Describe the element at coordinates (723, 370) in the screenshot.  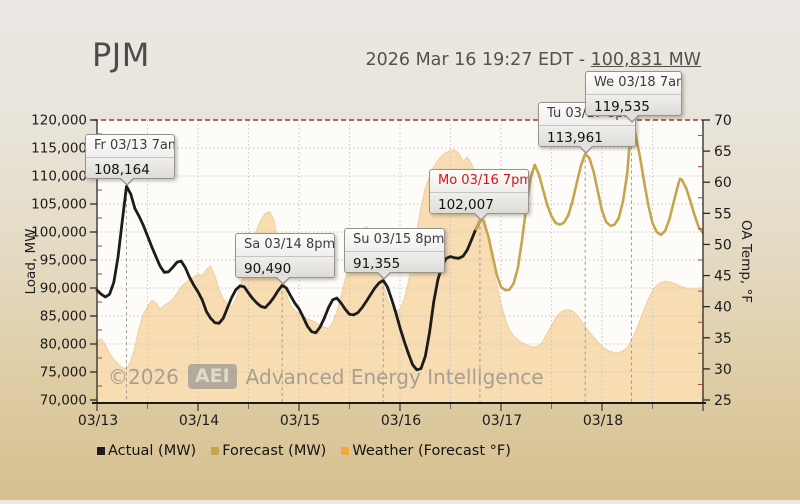
I see `svg-text: 30` at that location.